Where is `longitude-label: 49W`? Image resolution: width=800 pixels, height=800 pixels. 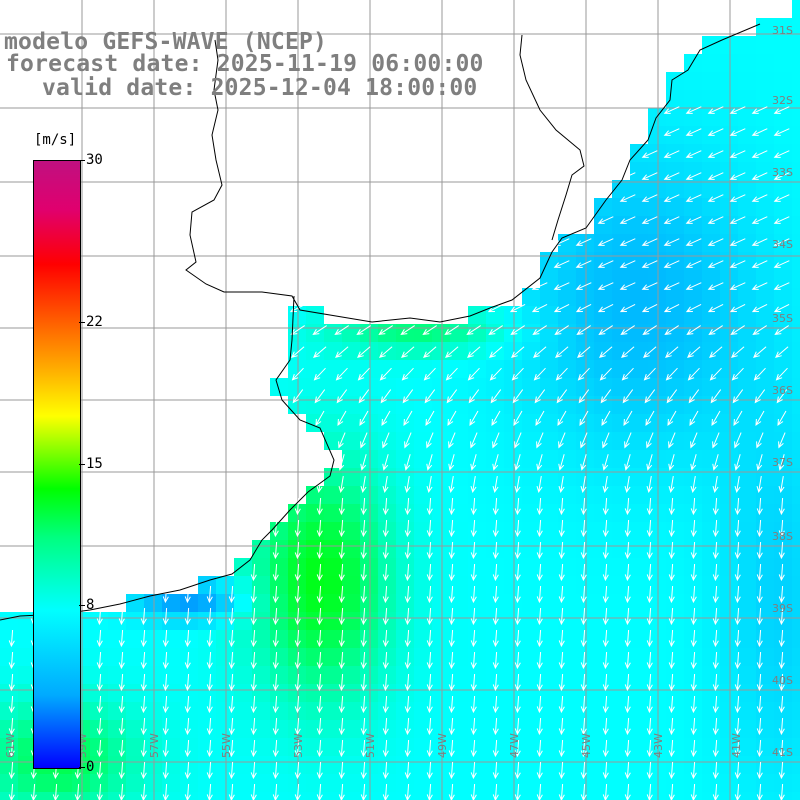
longitude-label: 49W is located at coordinates (442, 745).